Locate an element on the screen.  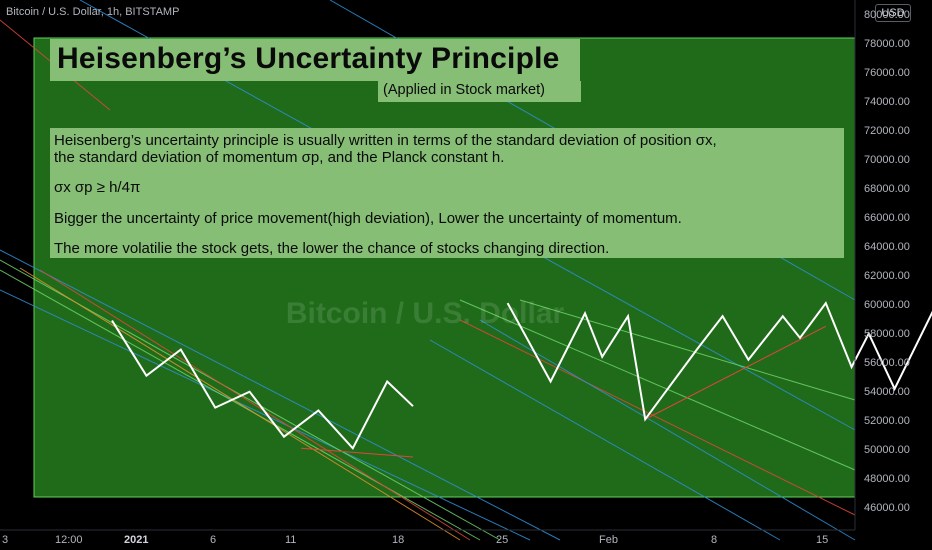
x-tick-label: 2021 is located at coordinates (136, 540).